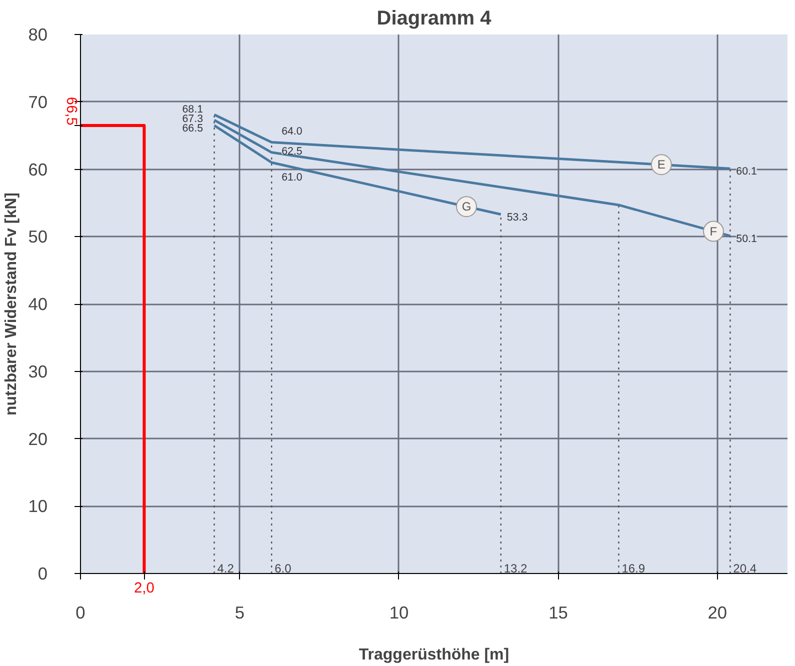  I want to click on y-tick-label: 20, so click(38, 438).